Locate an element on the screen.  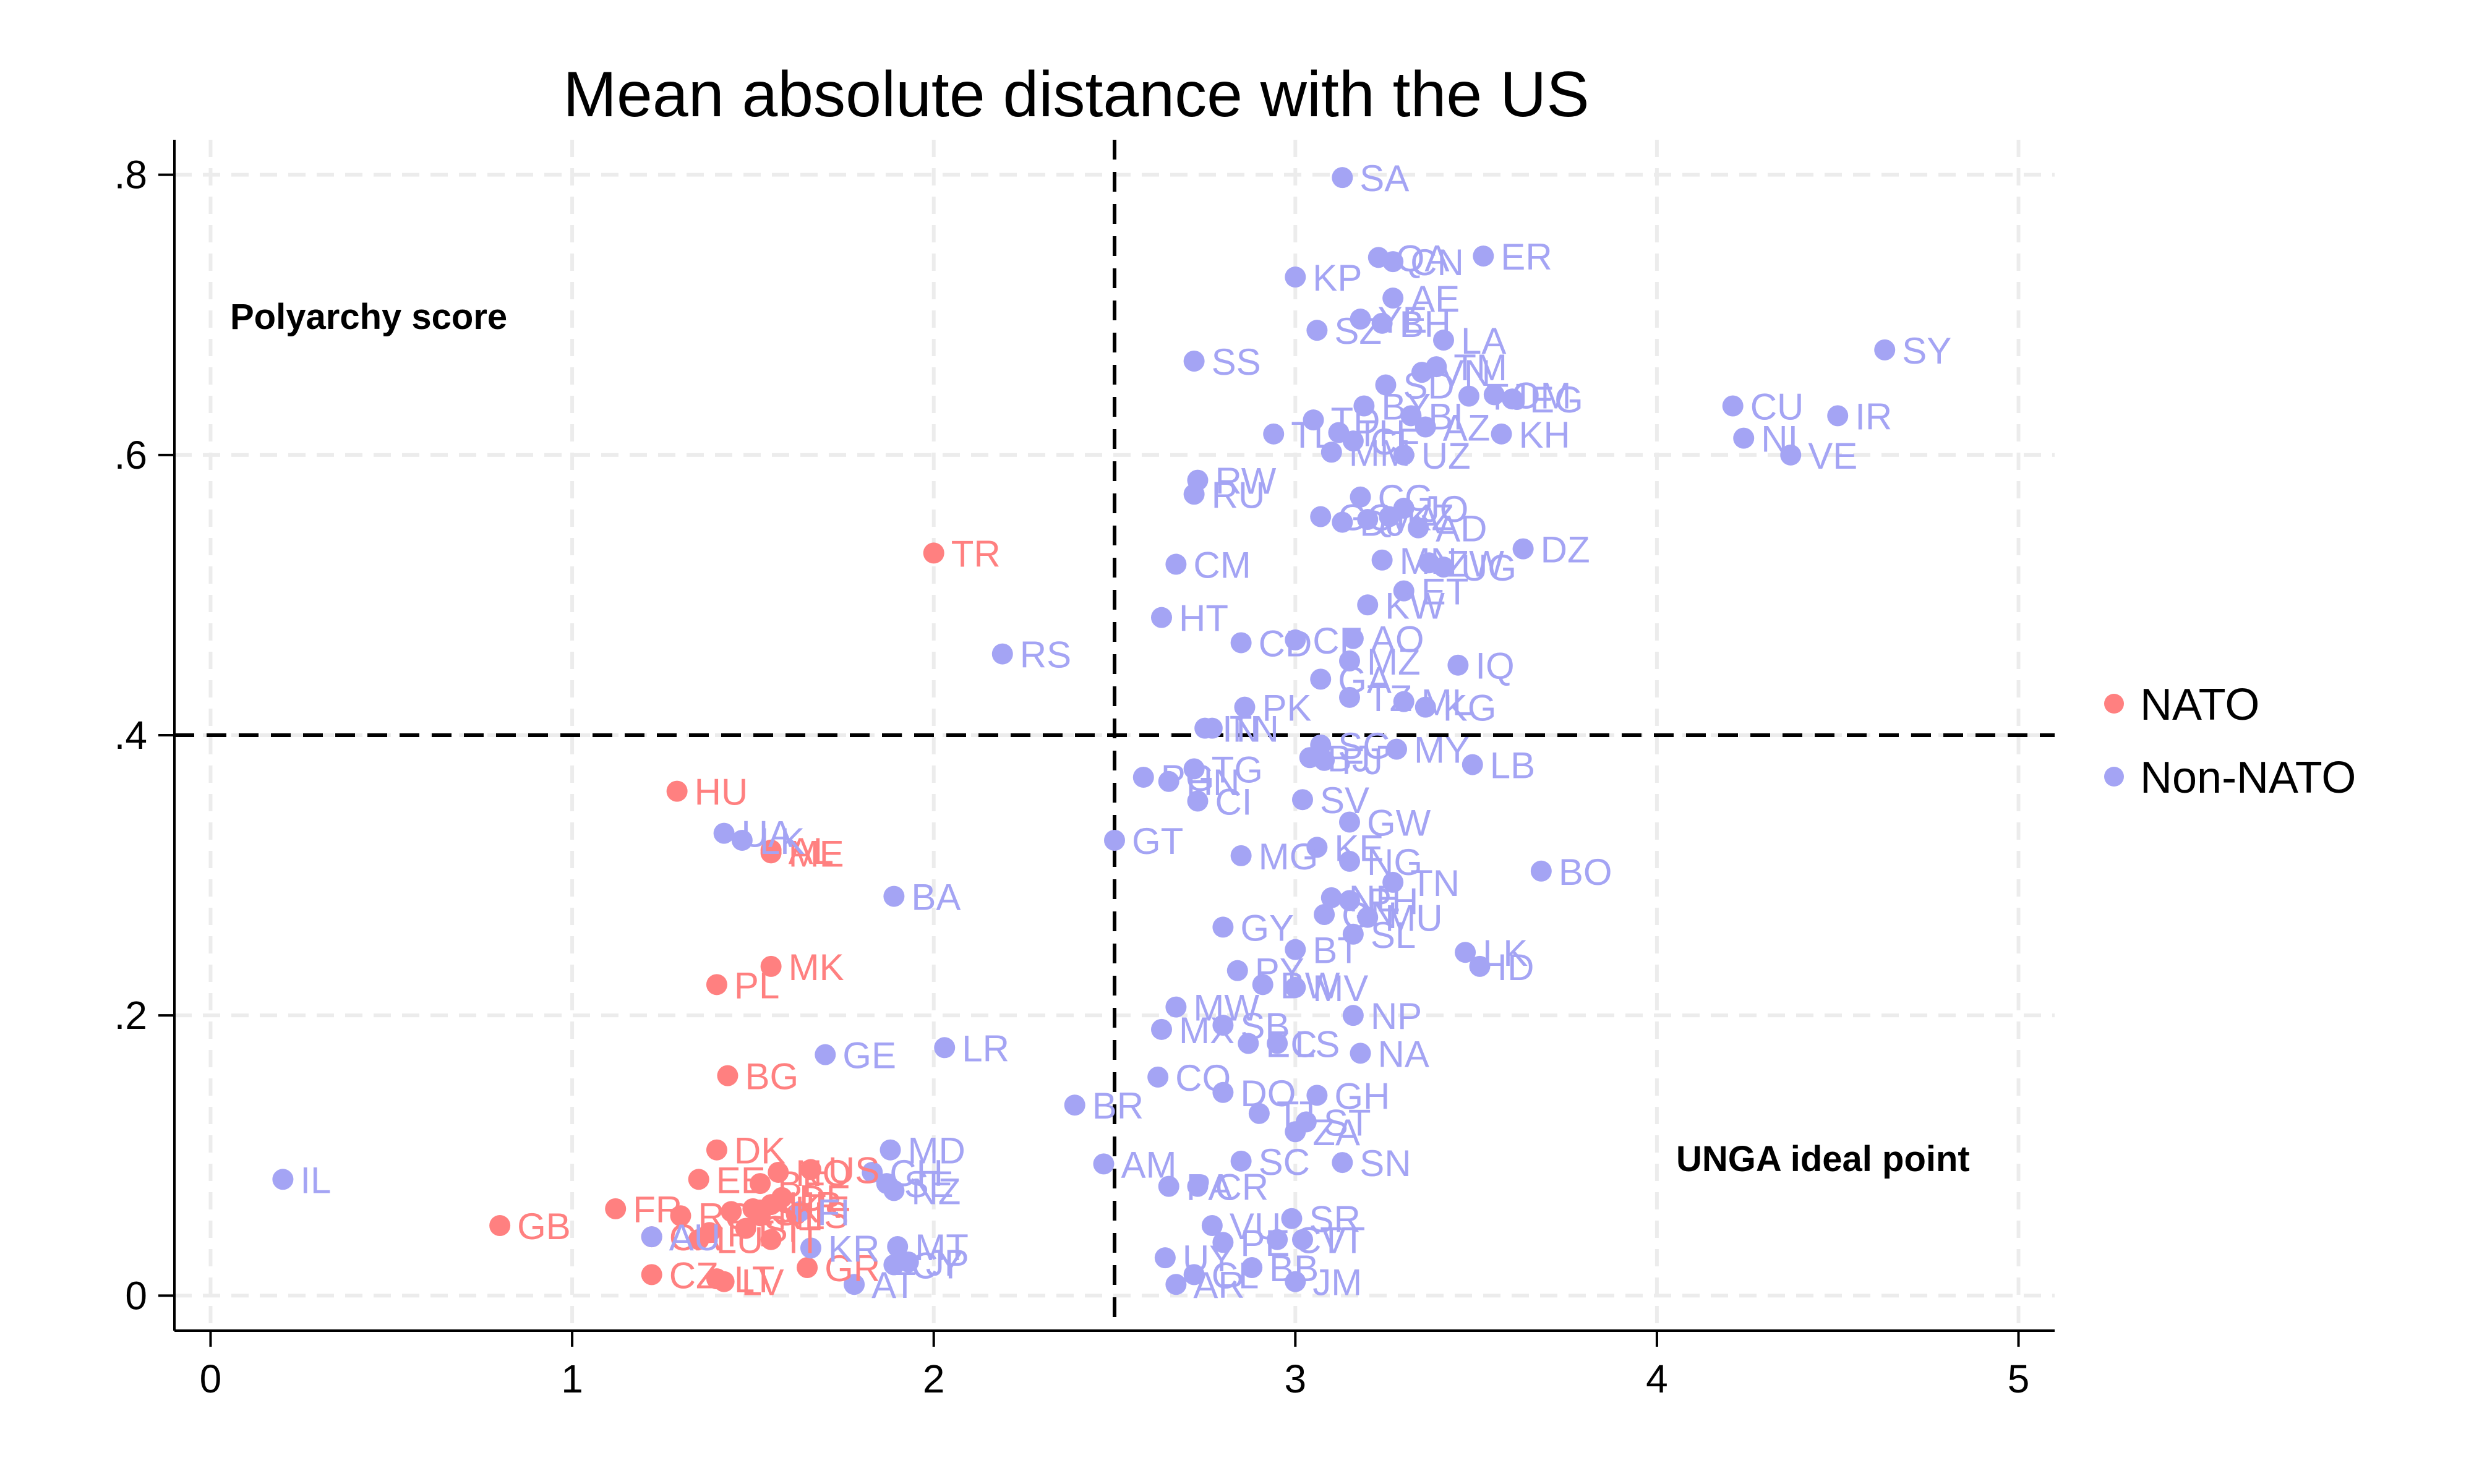
point-label-ua: UA is located at coordinates (767, 834).